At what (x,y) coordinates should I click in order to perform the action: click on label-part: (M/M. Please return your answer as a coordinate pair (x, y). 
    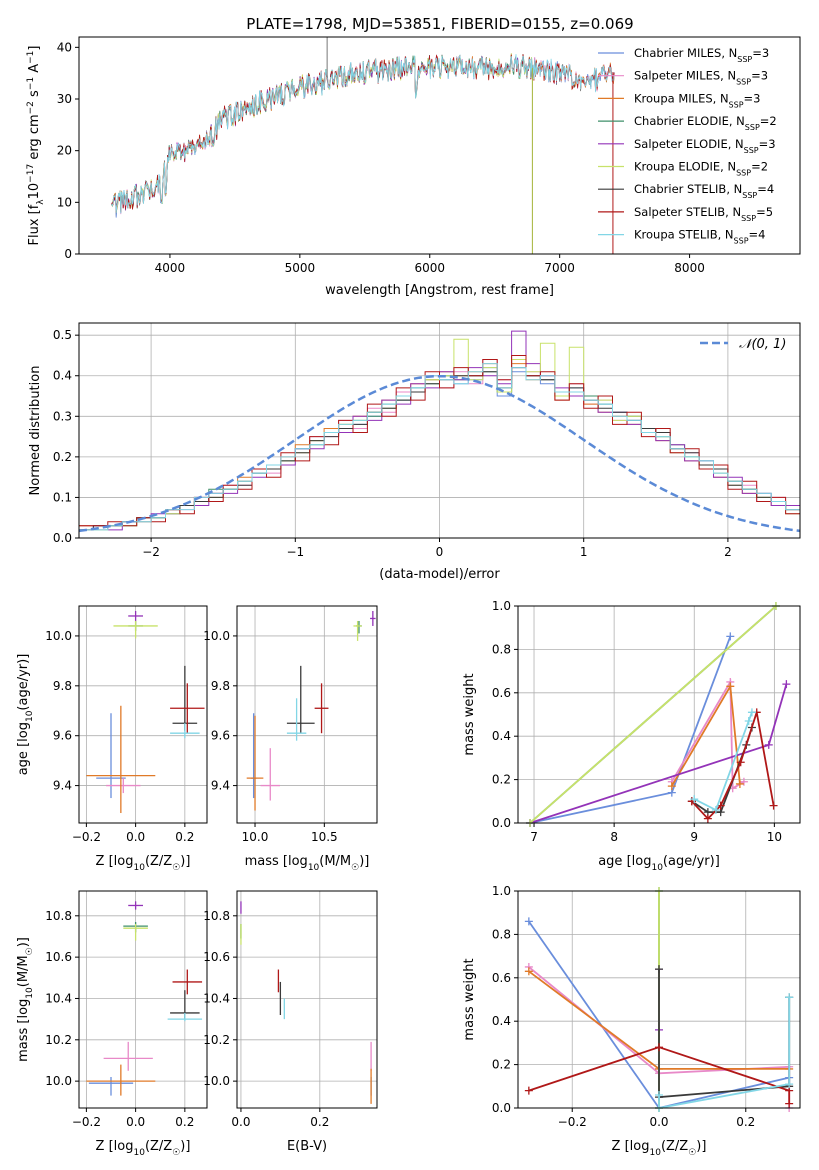
    Looking at the image, I should click on (23, 971).